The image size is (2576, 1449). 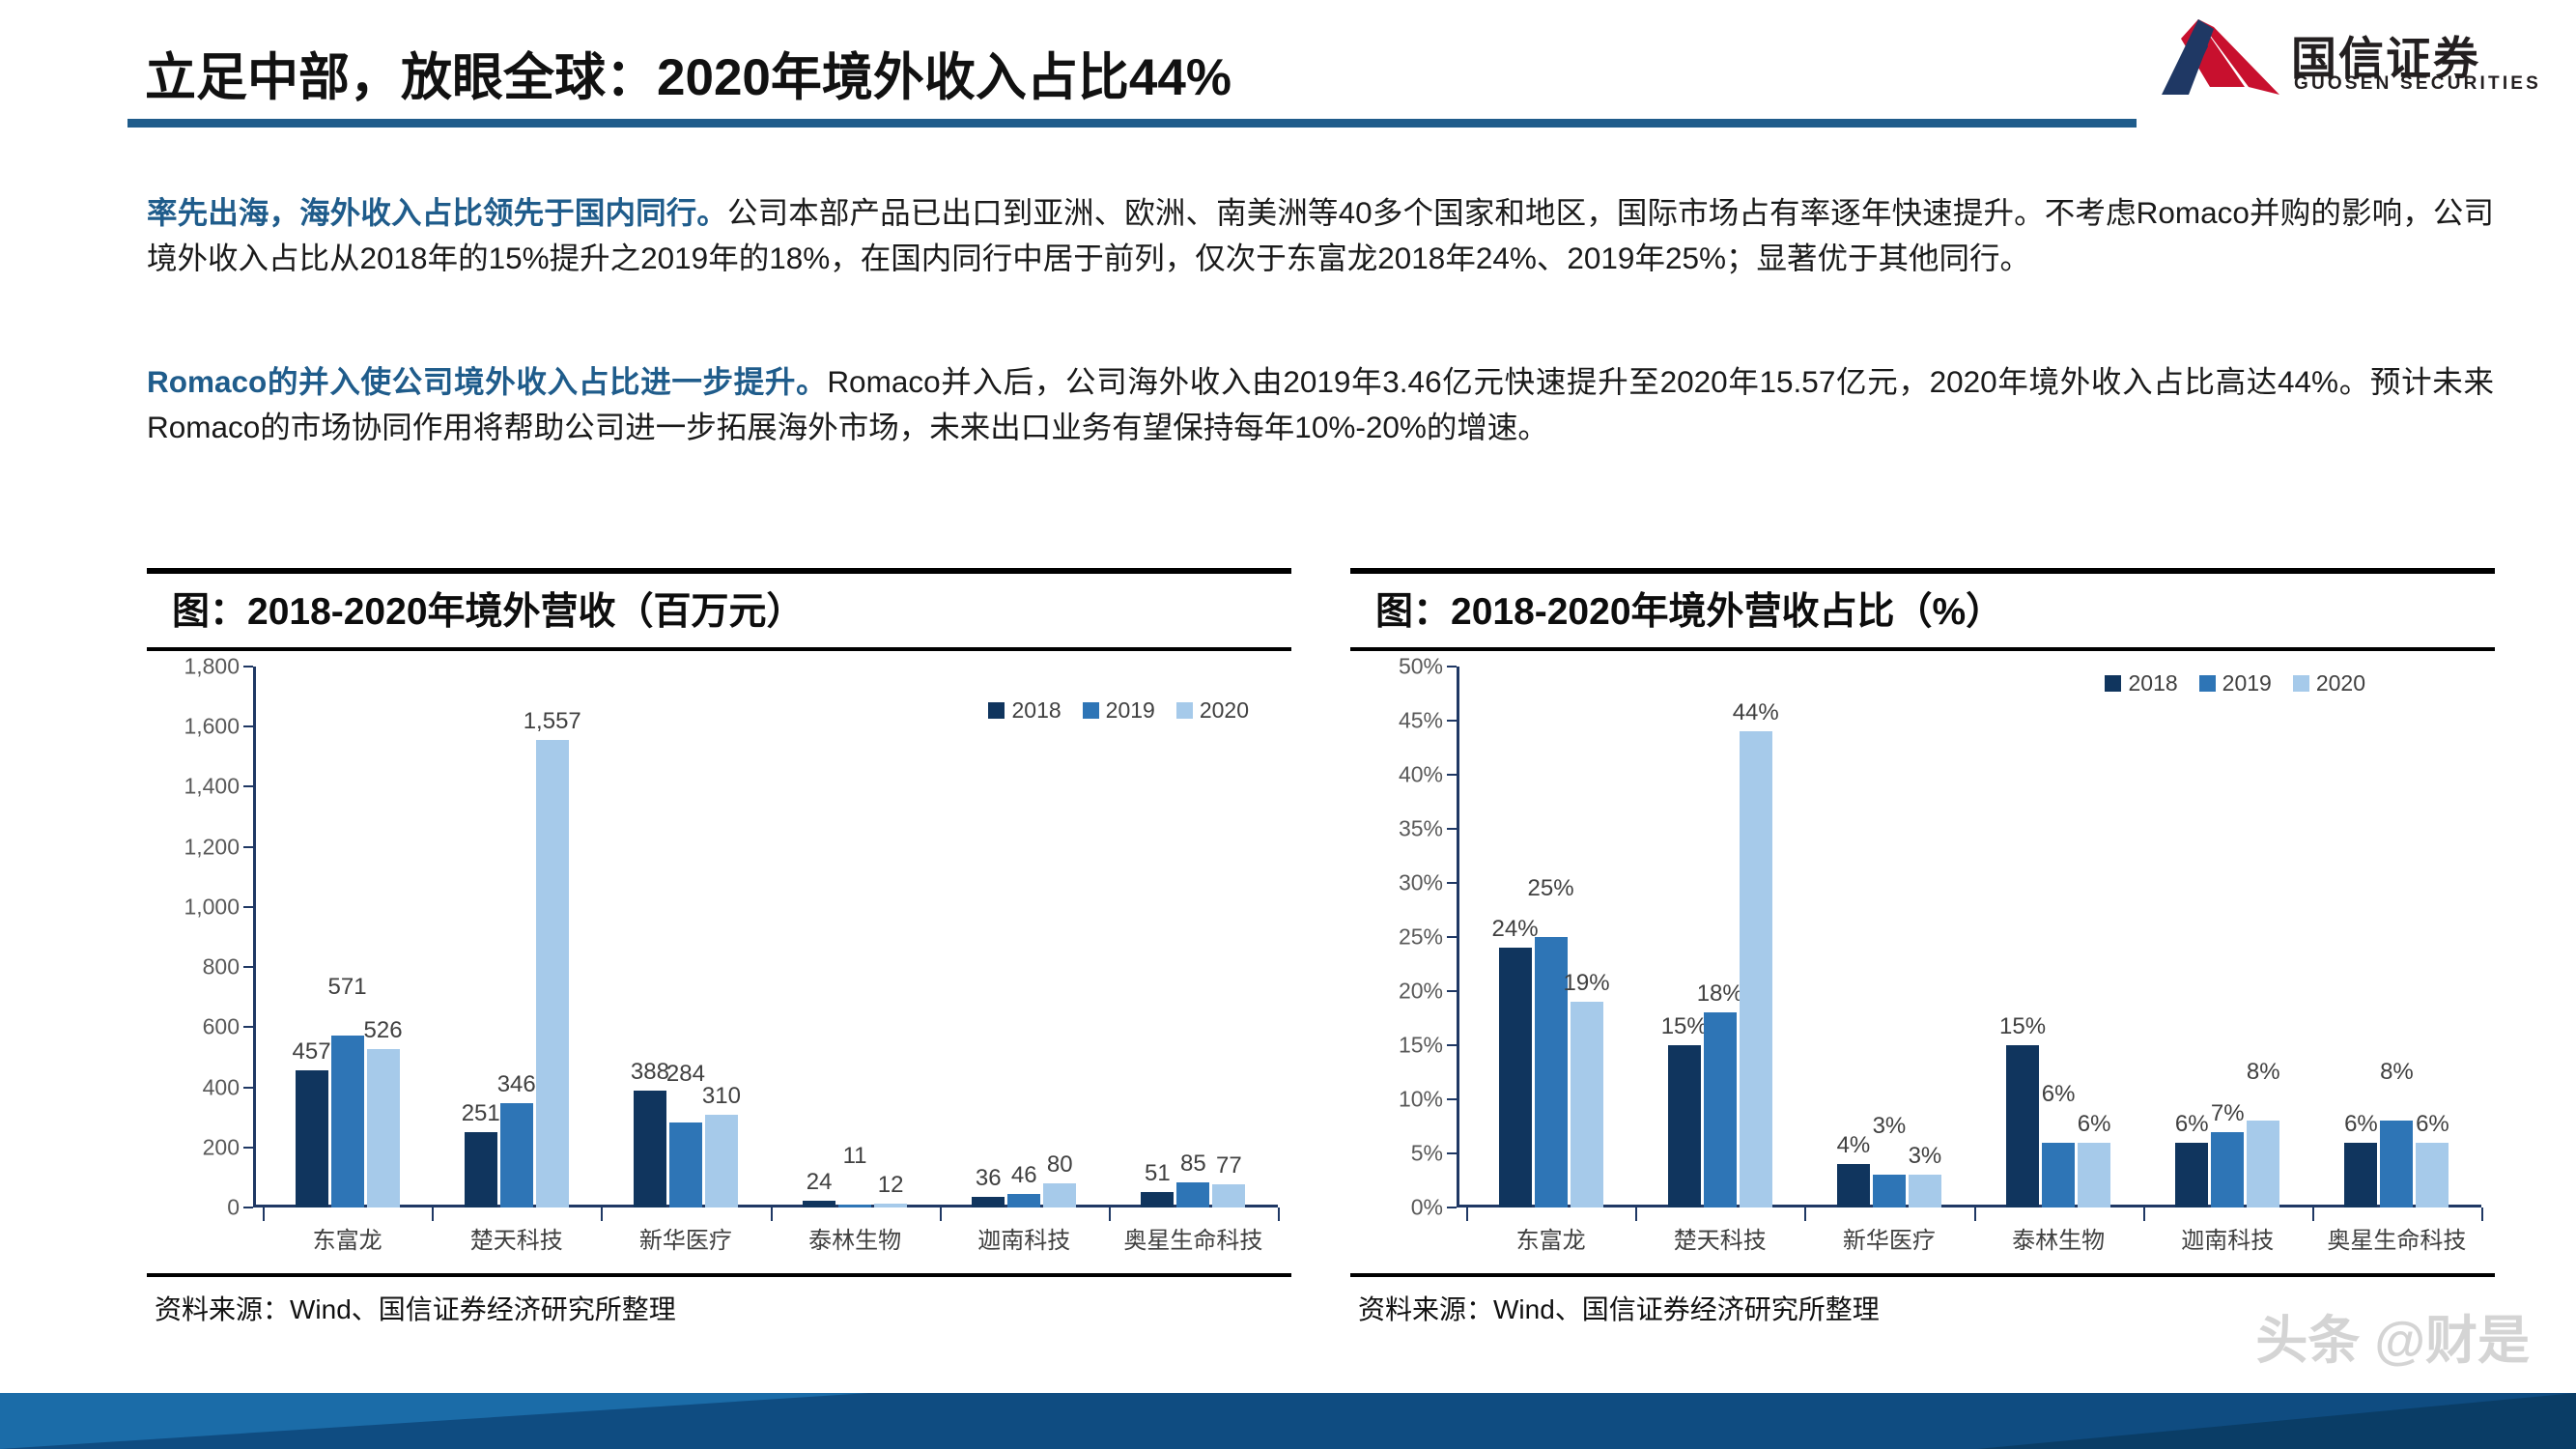 What do you see at coordinates (2094, 1159) in the screenshot?
I see `bar-2020-泰林生物: 6%` at bounding box center [2094, 1159].